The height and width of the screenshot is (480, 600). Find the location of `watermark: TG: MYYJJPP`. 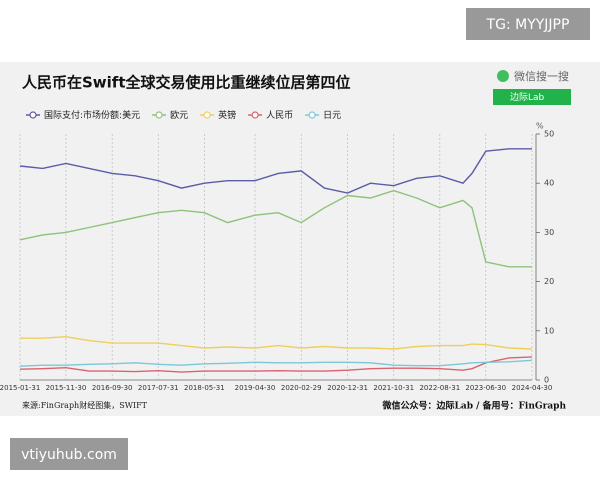

watermark: TG: MYYJJPP is located at coordinates (528, 25).